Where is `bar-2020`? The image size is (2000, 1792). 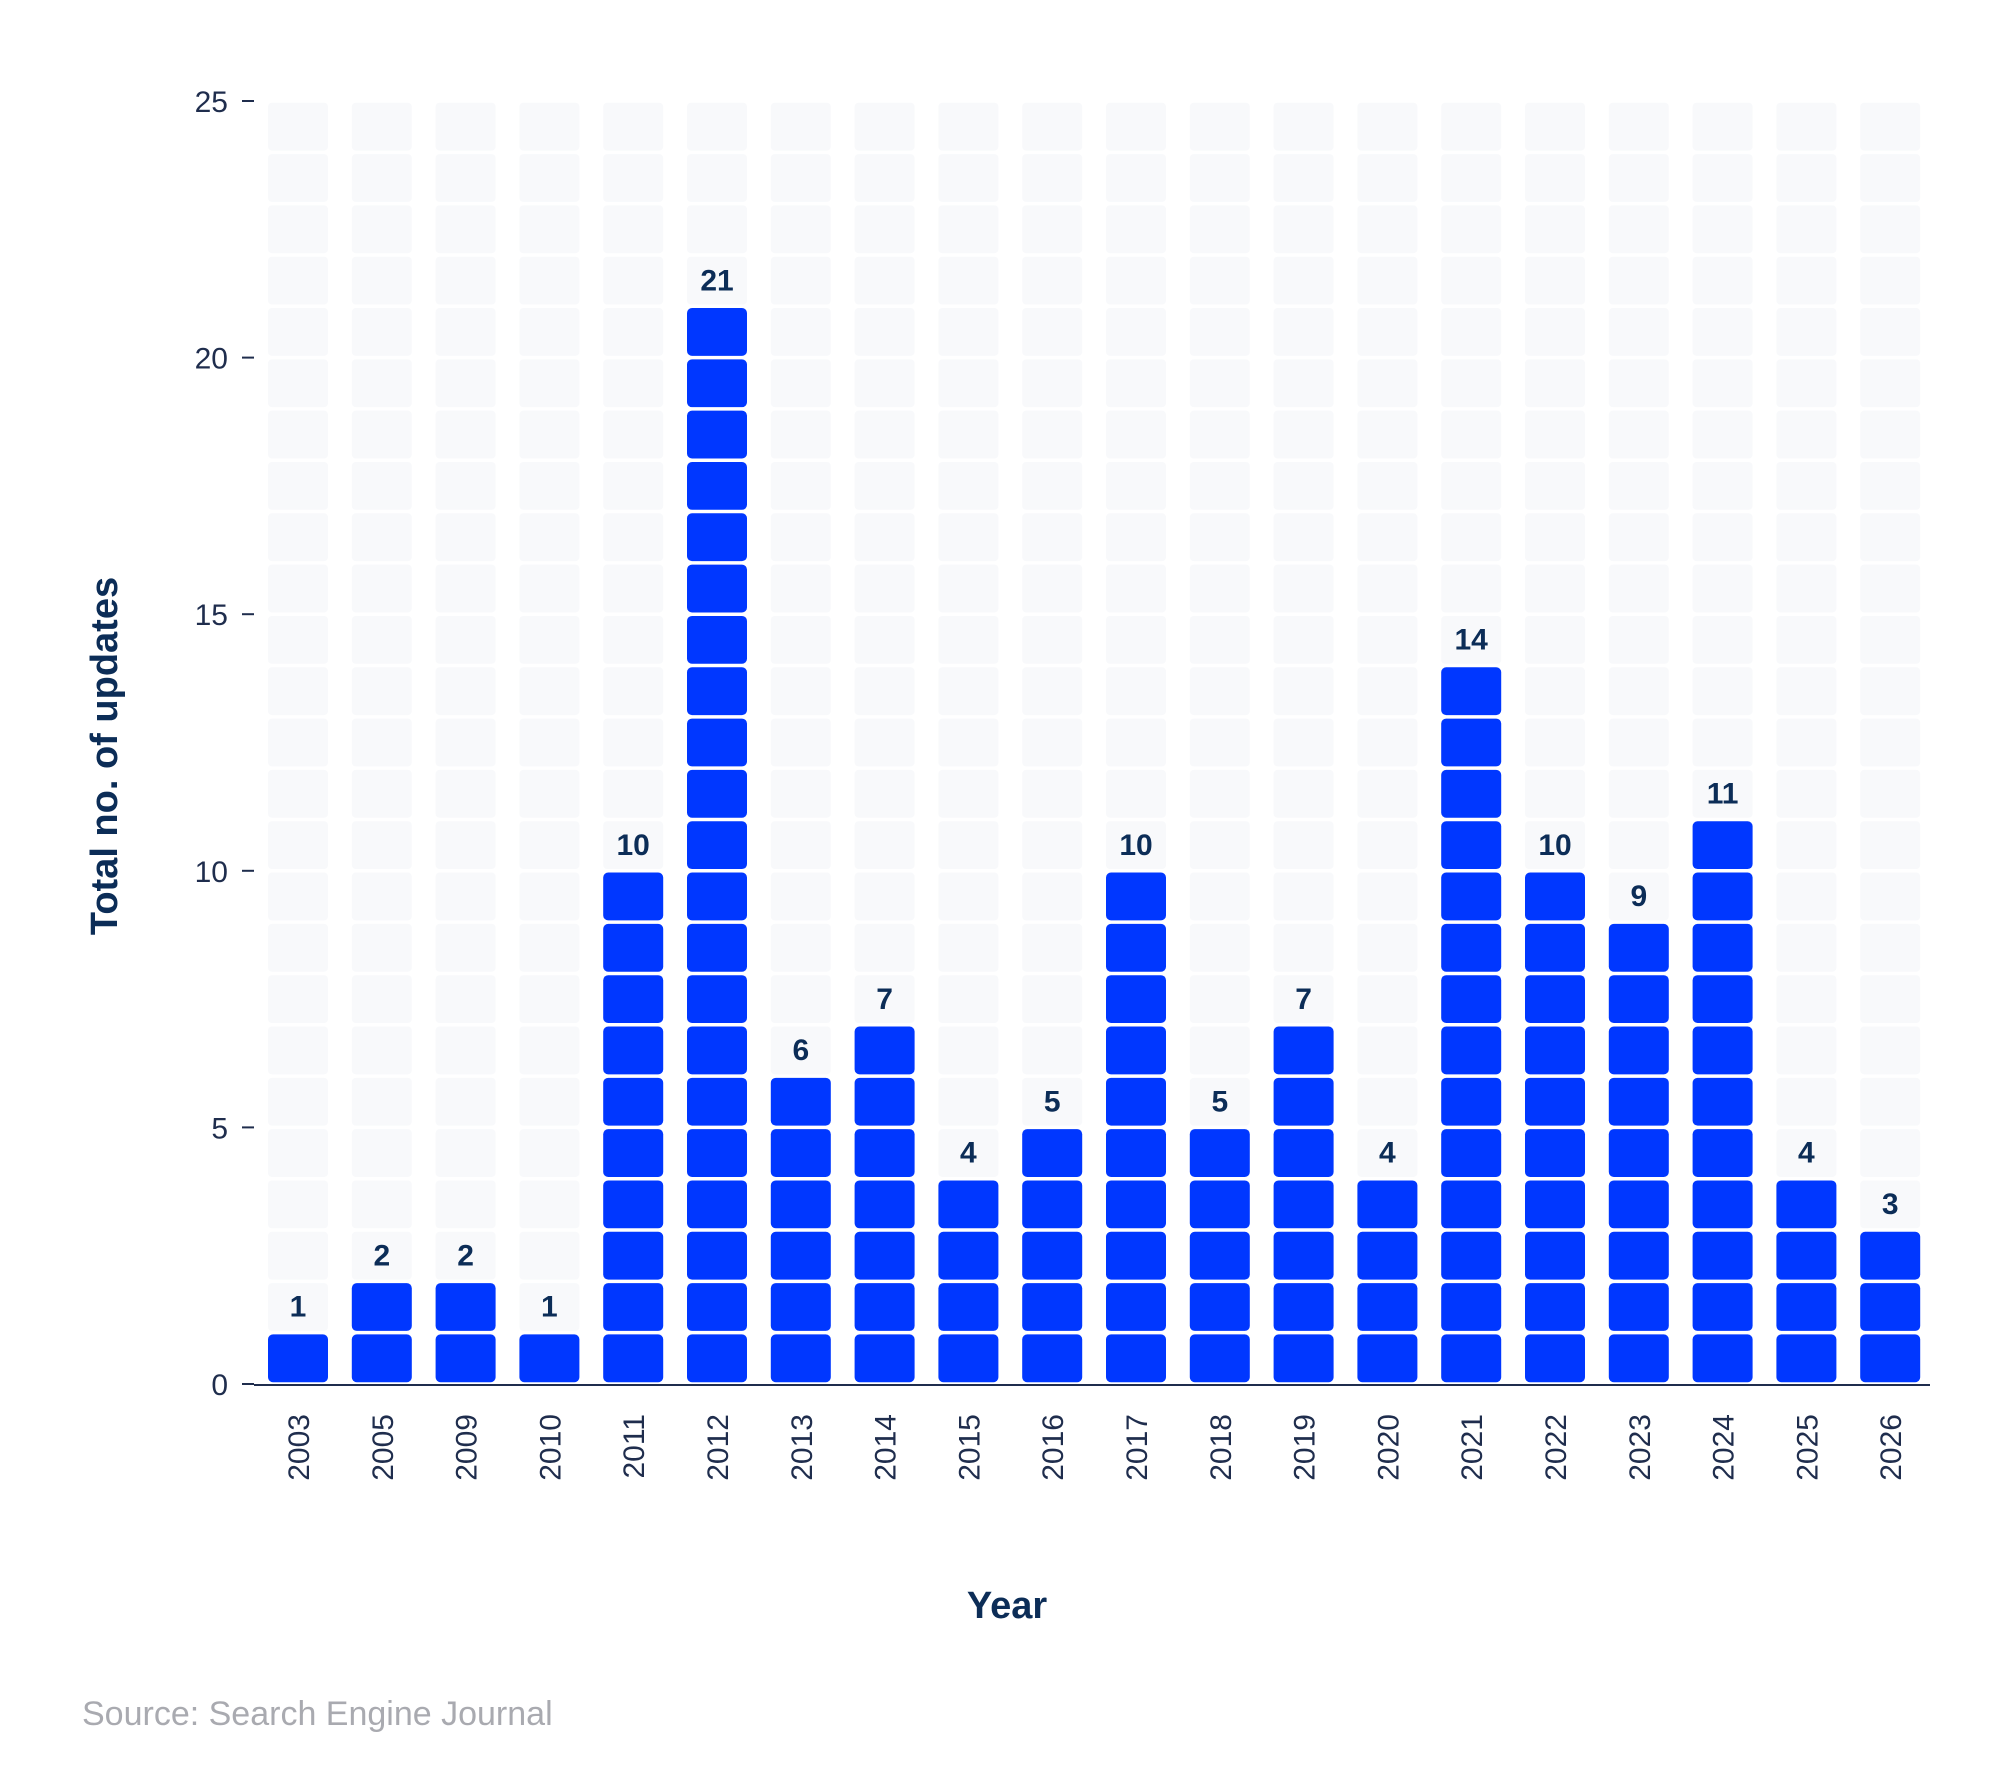
bar-2020 is located at coordinates (1387, 1281).